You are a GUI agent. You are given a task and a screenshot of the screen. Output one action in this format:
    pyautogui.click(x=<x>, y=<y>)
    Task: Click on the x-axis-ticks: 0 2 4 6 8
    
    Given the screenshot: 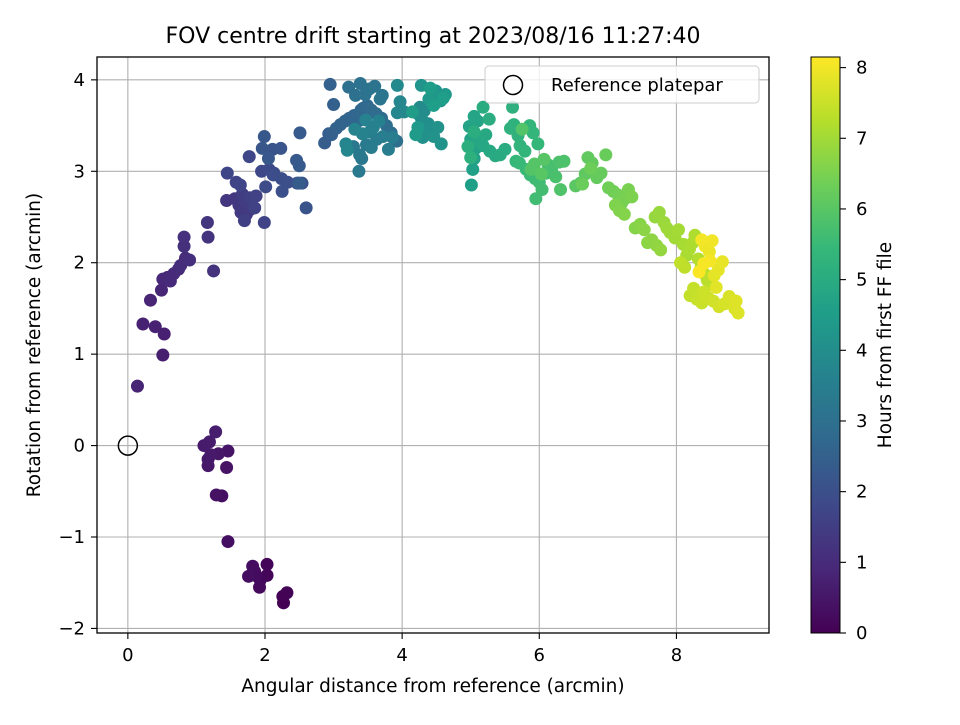 What is the action you would take?
    pyautogui.click(x=402, y=649)
    